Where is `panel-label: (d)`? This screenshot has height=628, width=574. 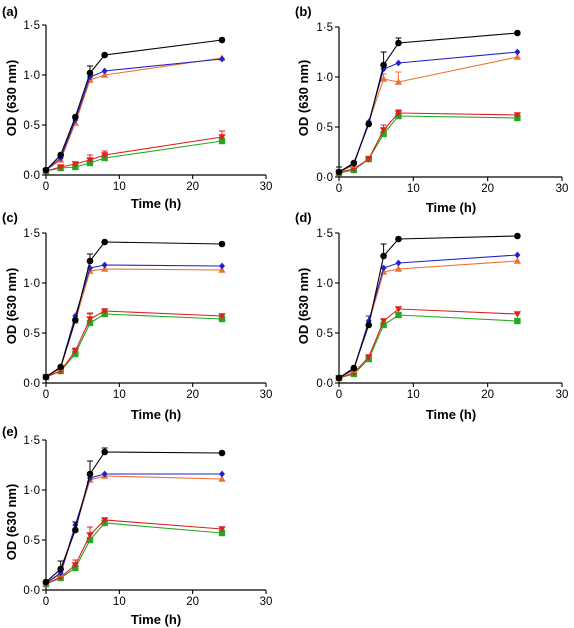 panel-label: (d) is located at coordinates (303, 217).